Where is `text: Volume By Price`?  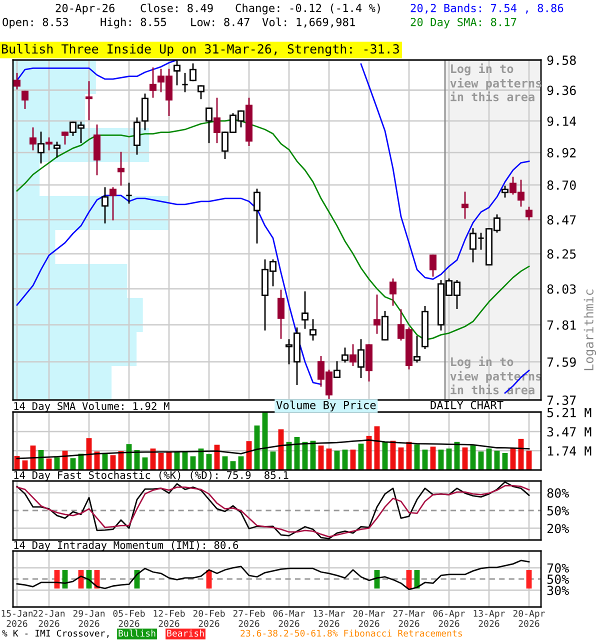 text: Volume By Price is located at coordinates (326, 406).